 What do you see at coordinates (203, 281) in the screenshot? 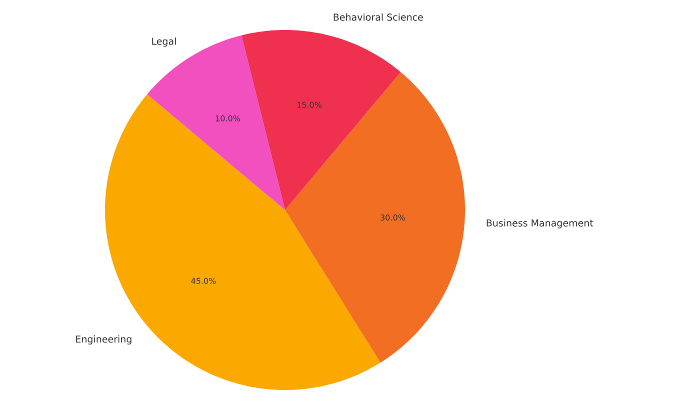
I see `data-label: 45.0%` at bounding box center [203, 281].